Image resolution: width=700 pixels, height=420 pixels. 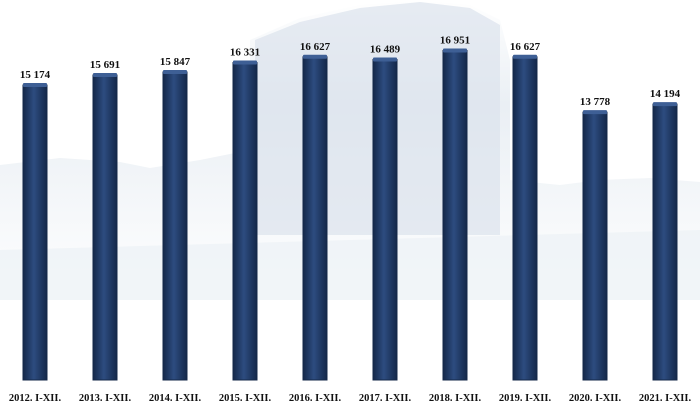 I want to click on category-label: 2019. I-XII., so click(x=525, y=398).